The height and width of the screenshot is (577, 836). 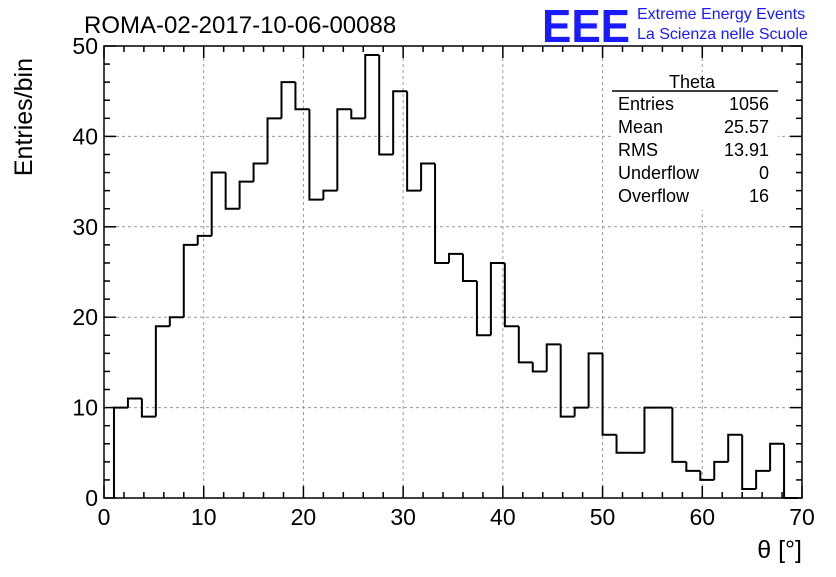 What do you see at coordinates (24, 117) in the screenshot?
I see `y-axis-label: Entries/bin` at bounding box center [24, 117].